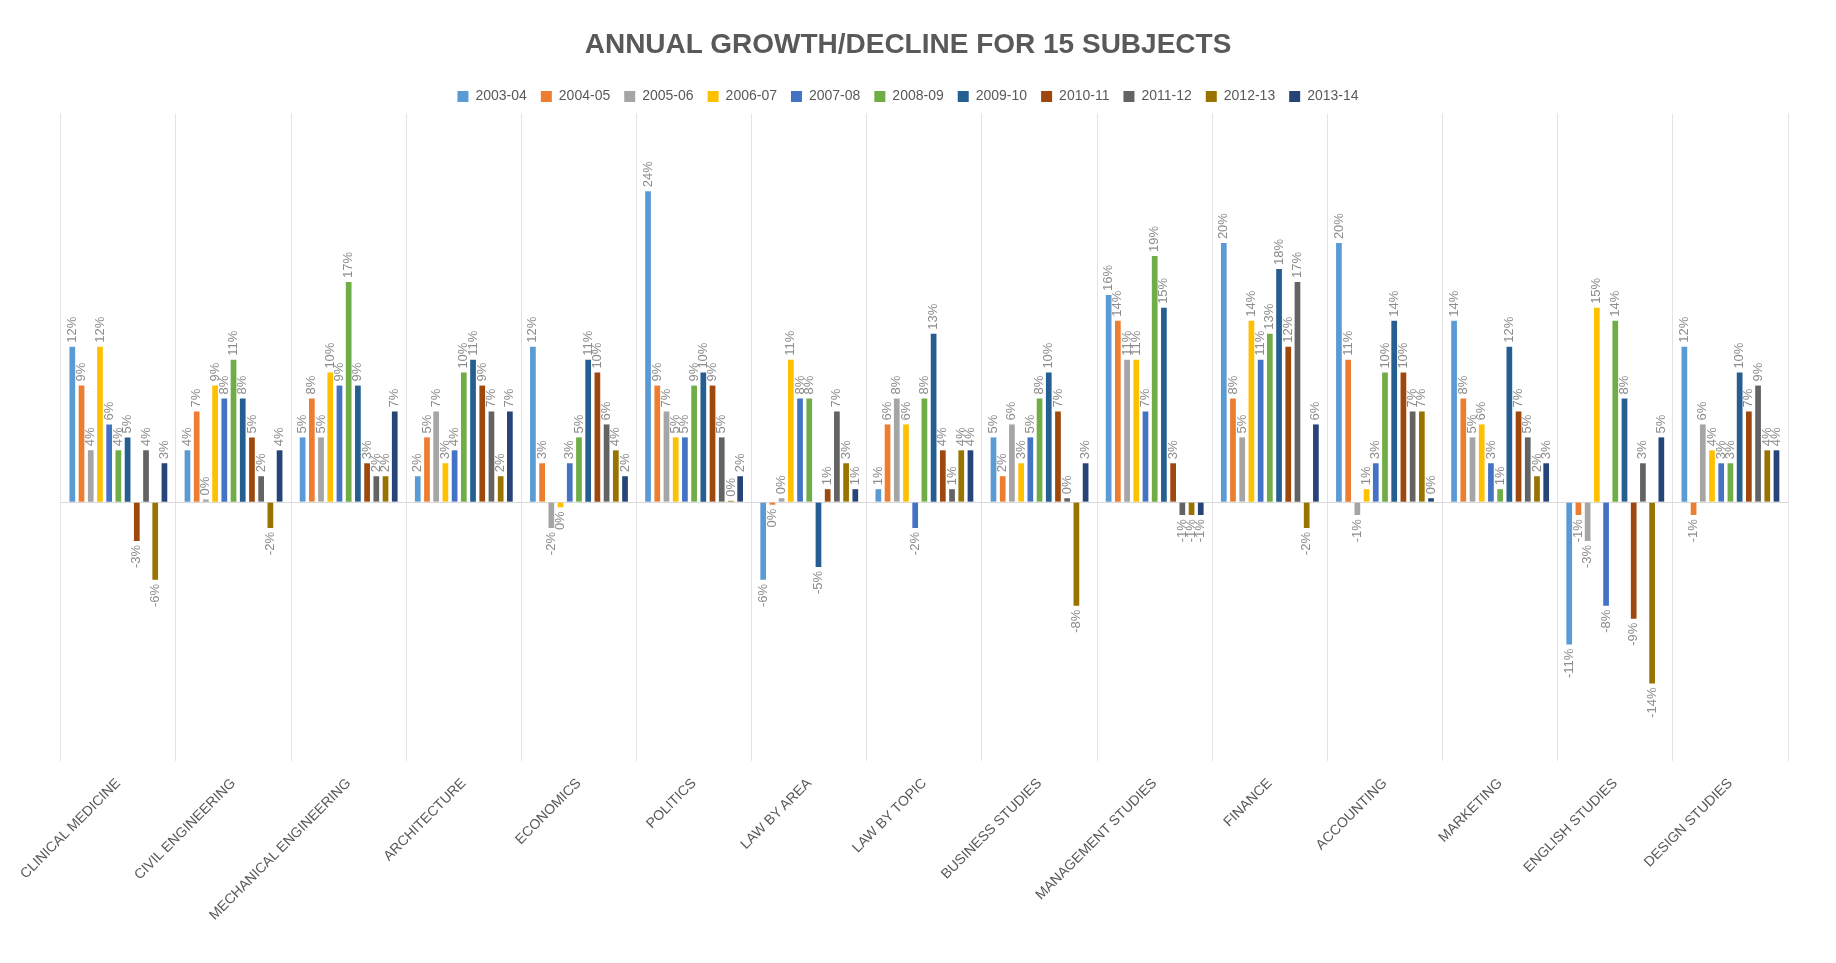 This screenshot has height=963, width=1836. Describe the element at coordinates (1278, 252) in the screenshot. I see `data-label: 18%` at that location.